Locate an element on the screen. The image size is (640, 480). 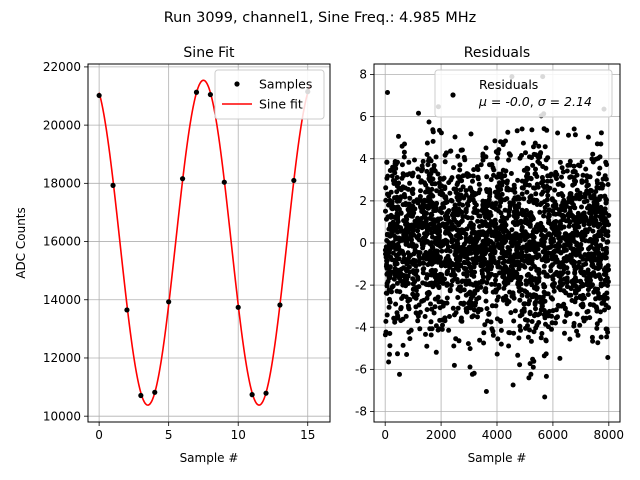
residuals-xtick-label: 6000 is located at coordinates (553, 435).